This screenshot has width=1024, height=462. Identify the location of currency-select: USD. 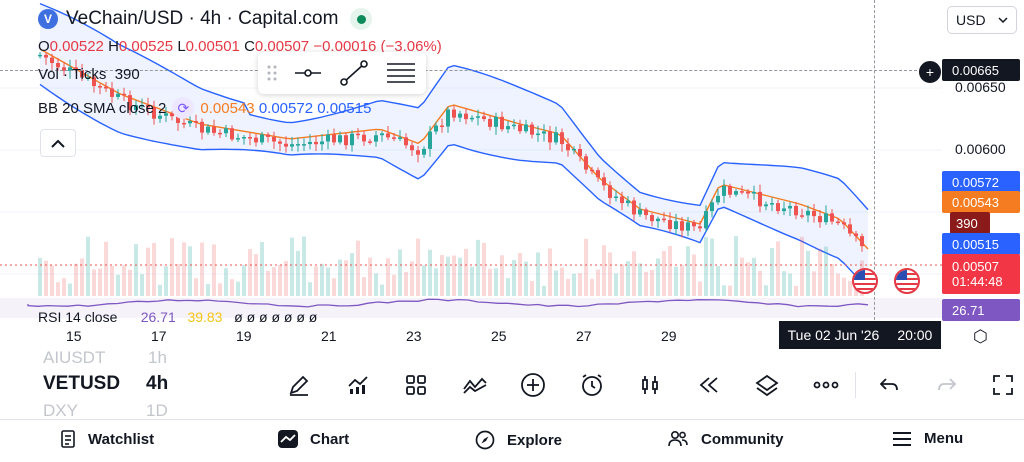
(982, 20).